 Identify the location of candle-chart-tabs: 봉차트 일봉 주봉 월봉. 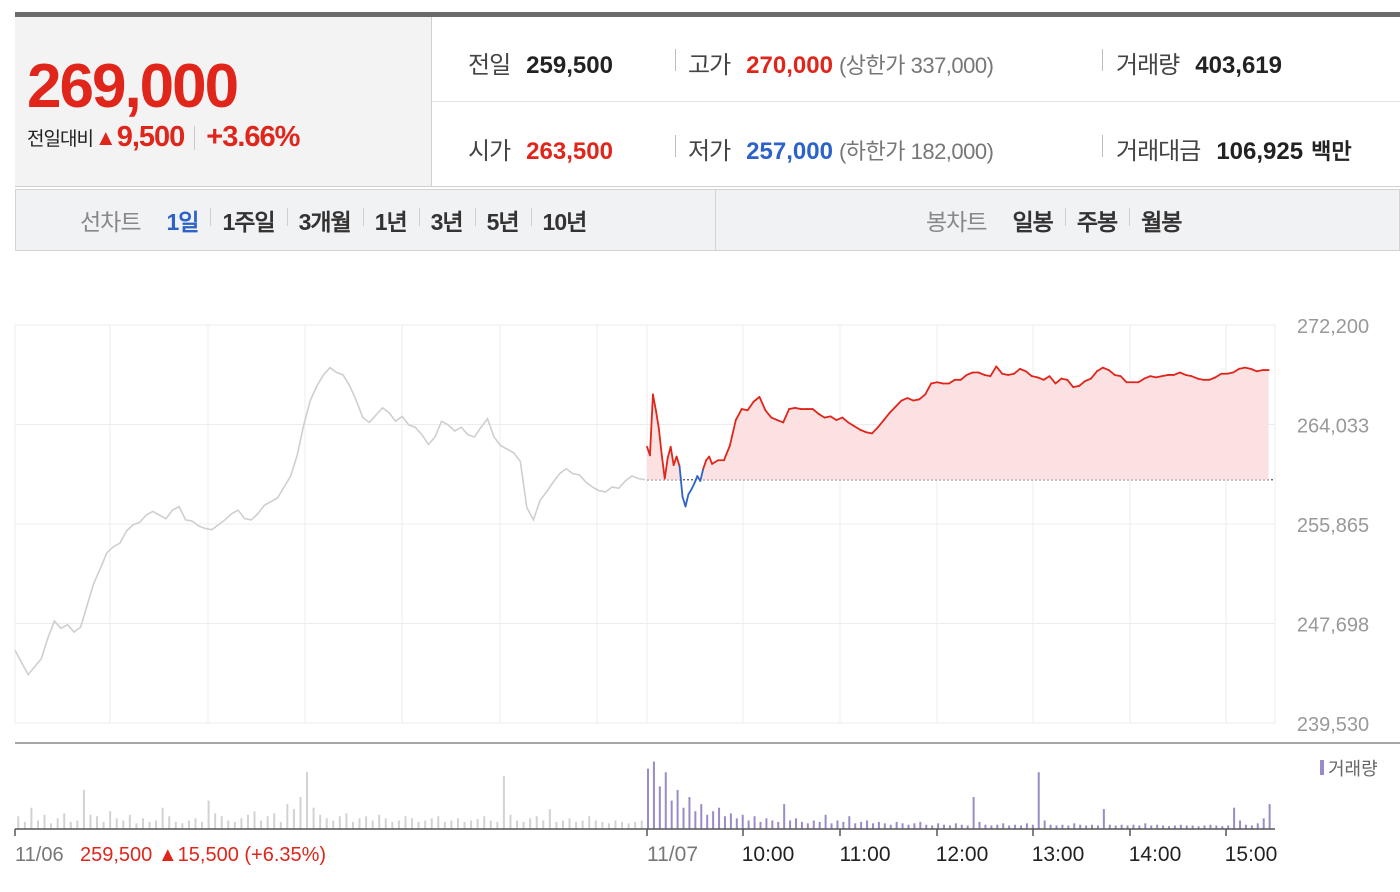
(1059, 220).